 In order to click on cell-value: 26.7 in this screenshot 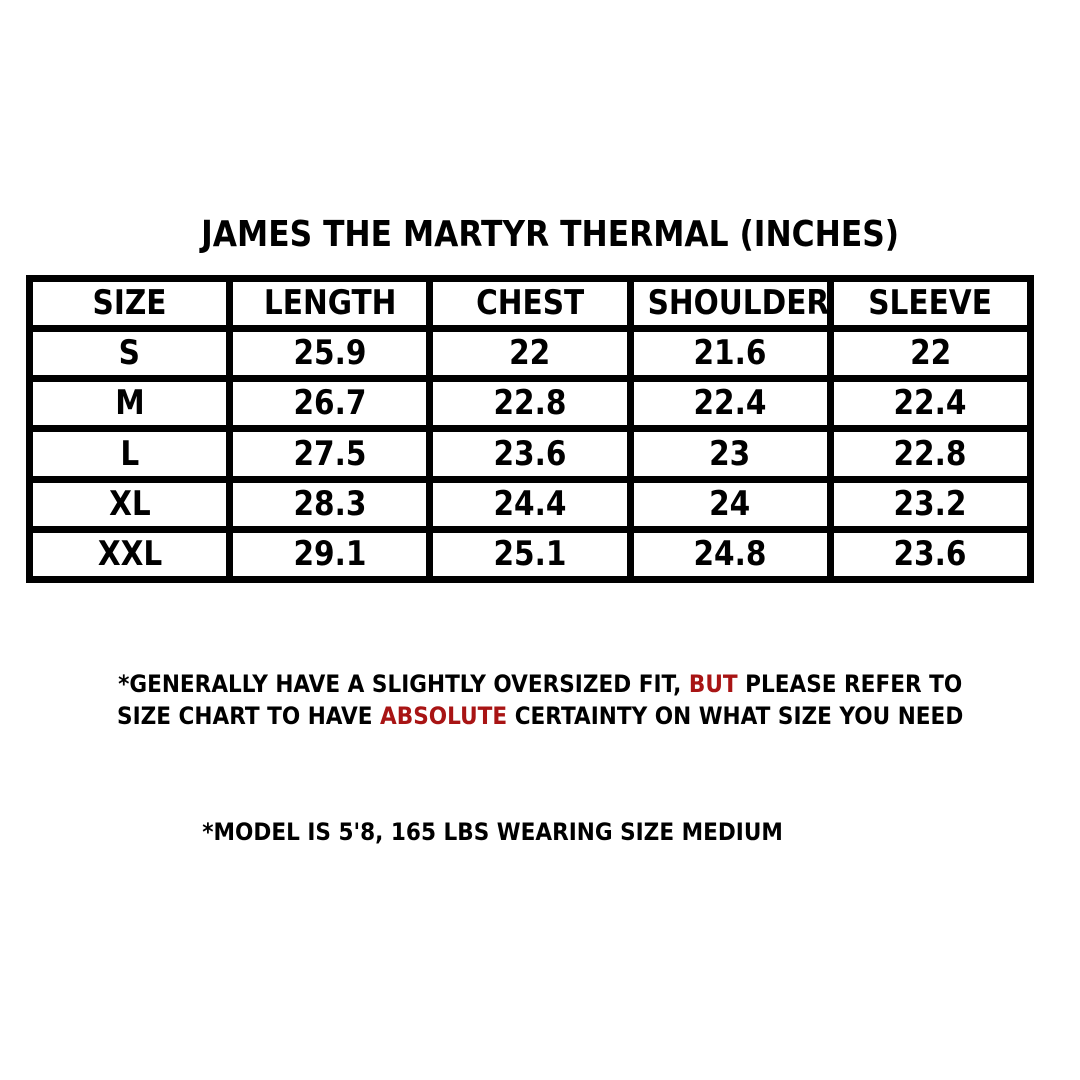, I will do `click(330, 403)`.